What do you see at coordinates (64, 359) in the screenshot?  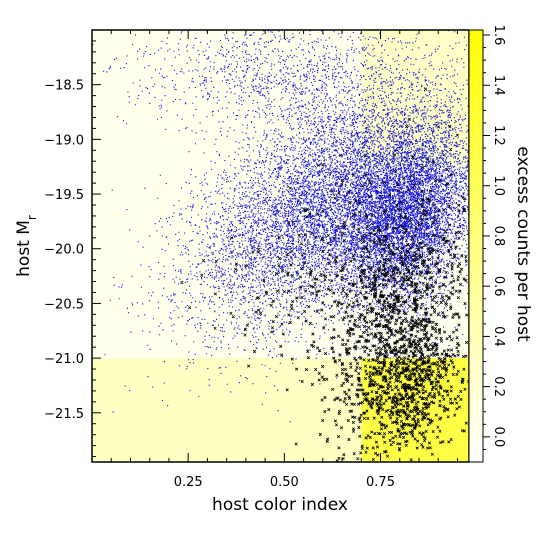 I see `y-tick-label: −21.0` at bounding box center [64, 359].